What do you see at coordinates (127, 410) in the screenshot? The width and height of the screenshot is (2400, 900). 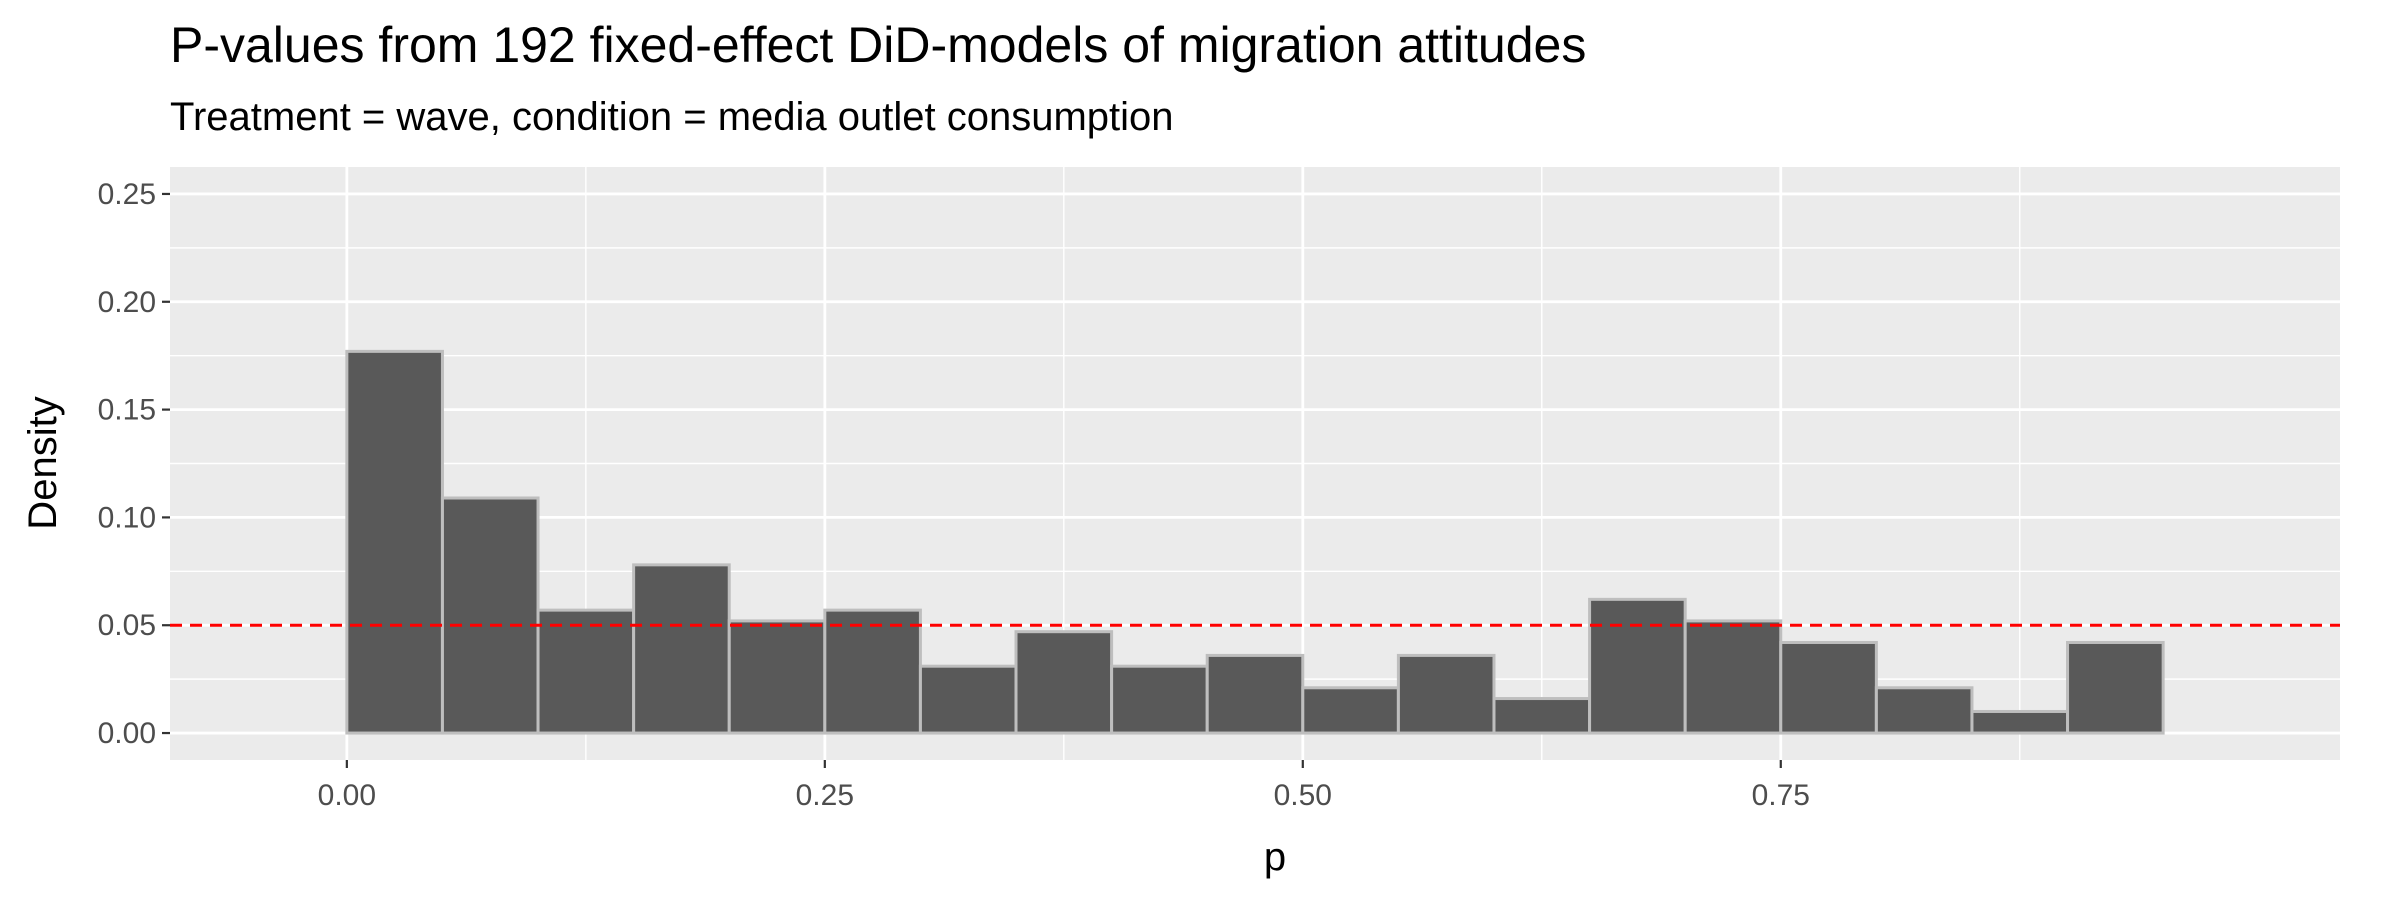 I see `y-tick-label: 0.15` at bounding box center [127, 410].